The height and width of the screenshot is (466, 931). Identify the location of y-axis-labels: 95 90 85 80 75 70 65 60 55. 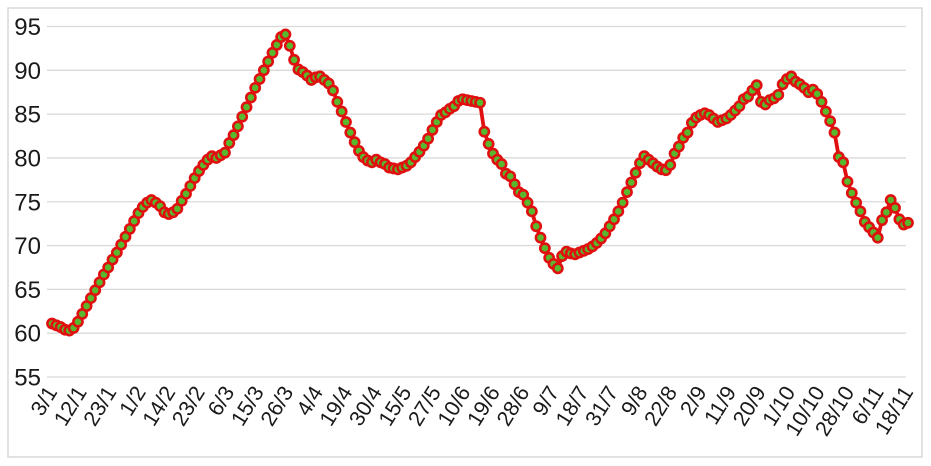
(27, 203).